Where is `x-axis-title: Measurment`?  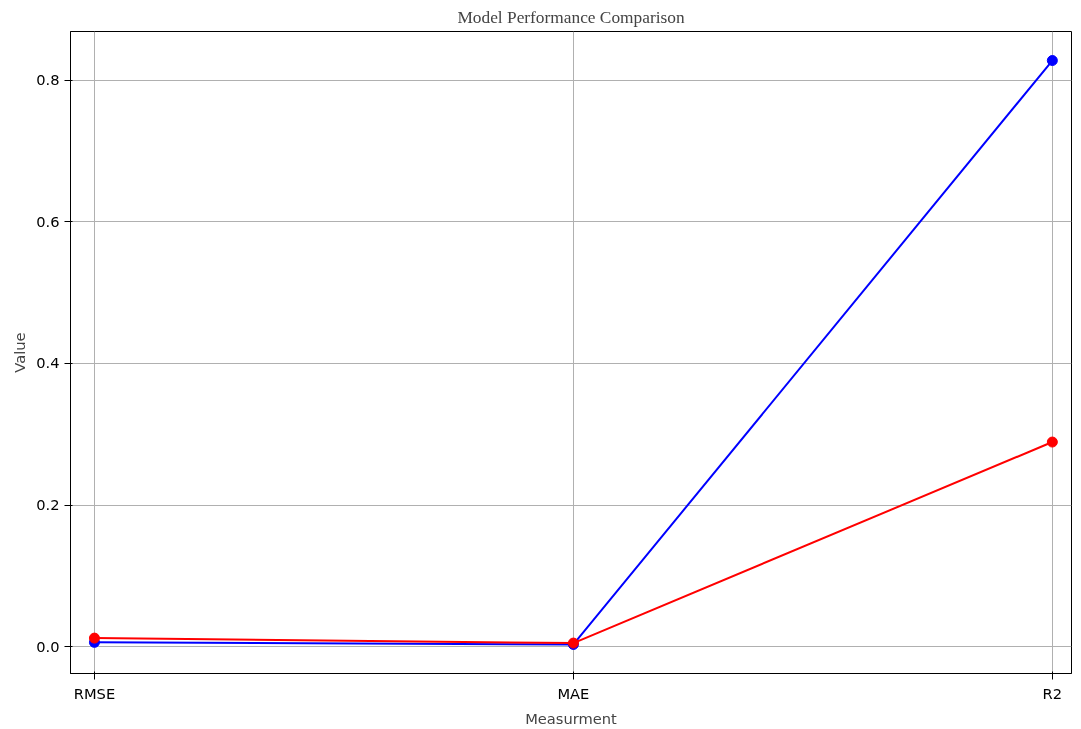
x-axis-title: Measurment is located at coordinates (571, 718).